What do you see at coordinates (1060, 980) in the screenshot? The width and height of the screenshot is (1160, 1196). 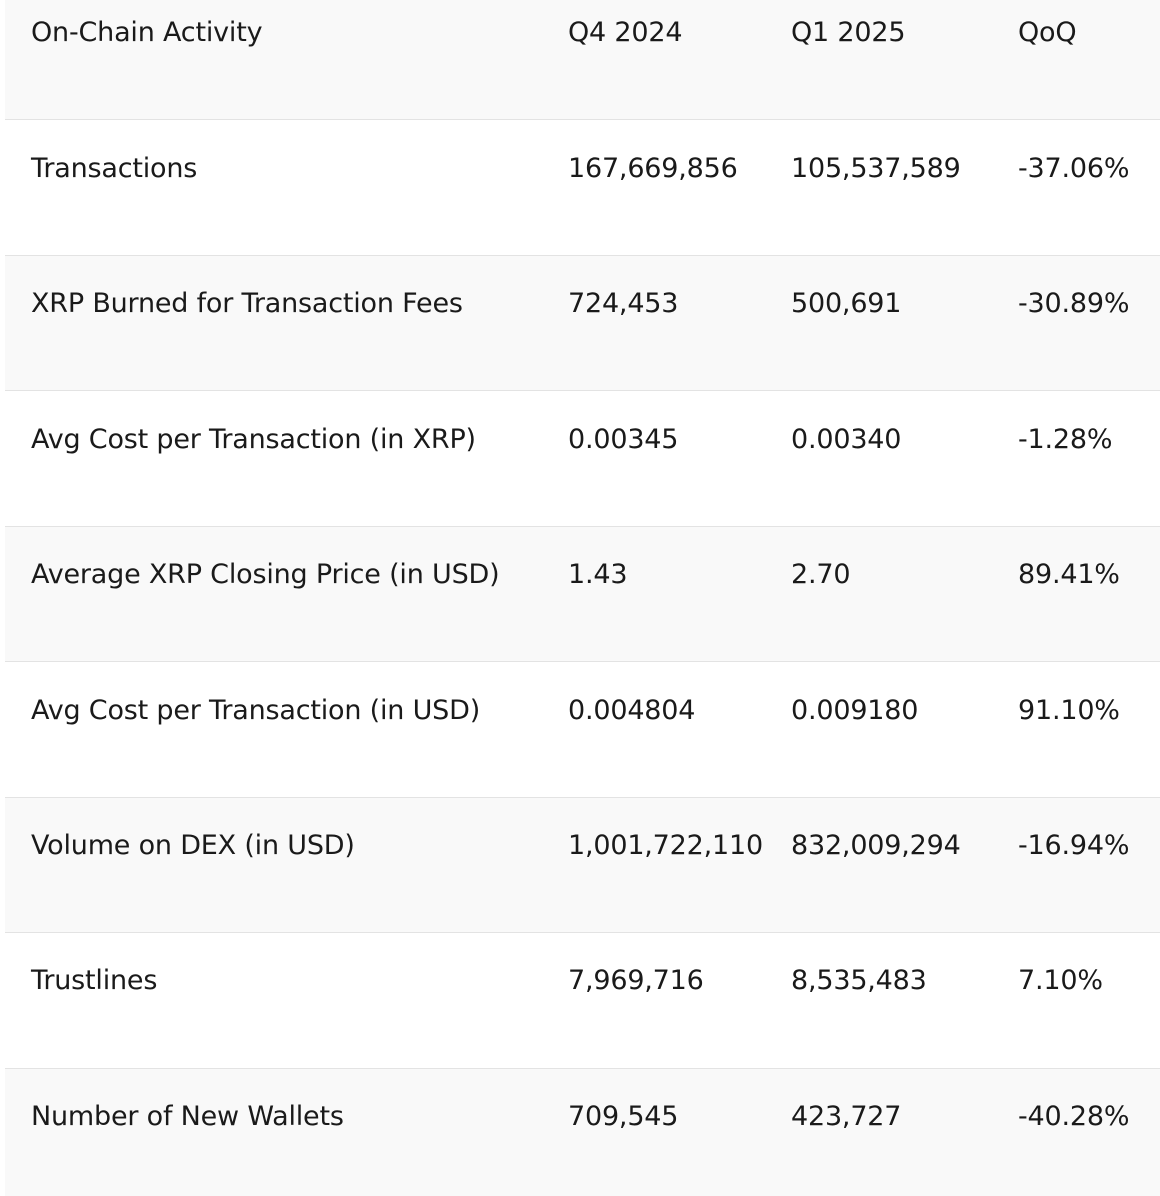 I see `row-value-qoq: 7.10%` at bounding box center [1060, 980].